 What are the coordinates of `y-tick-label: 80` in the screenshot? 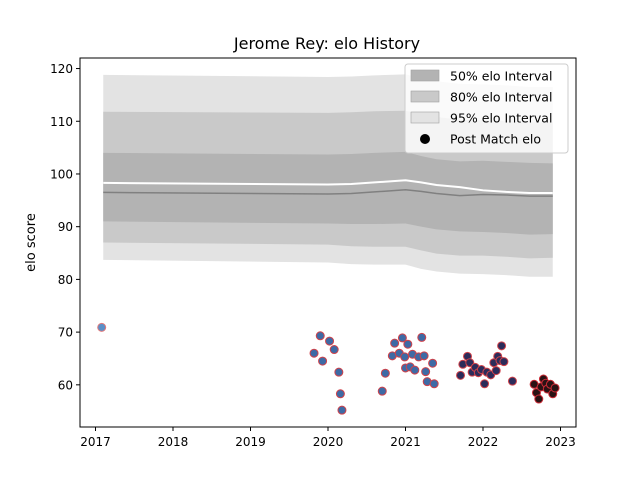 It's located at (65, 280).